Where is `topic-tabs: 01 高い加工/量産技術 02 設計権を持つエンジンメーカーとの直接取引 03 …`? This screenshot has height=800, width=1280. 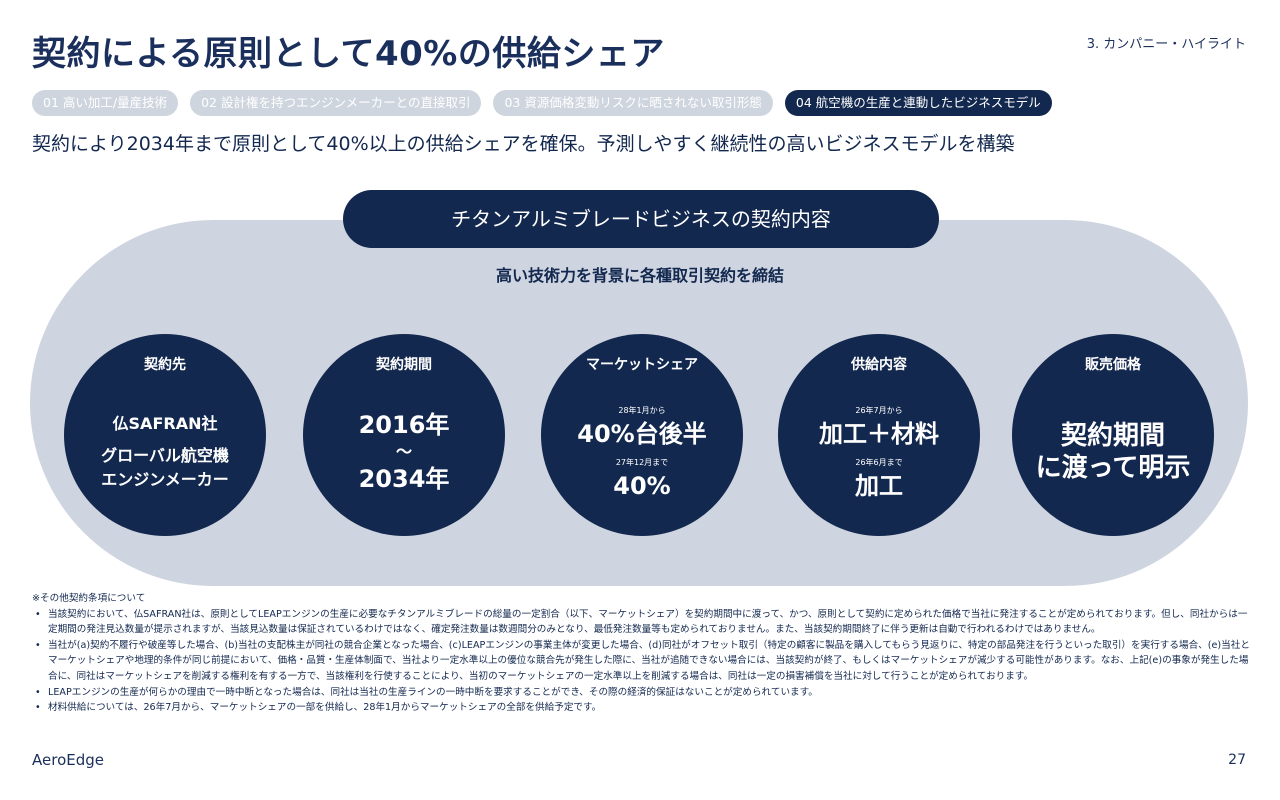 topic-tabs: 01 高い加工/量産技術 02 設計権を持つエンジンメーカーとの直接取引 03 … is located at coordinates (542, 103).